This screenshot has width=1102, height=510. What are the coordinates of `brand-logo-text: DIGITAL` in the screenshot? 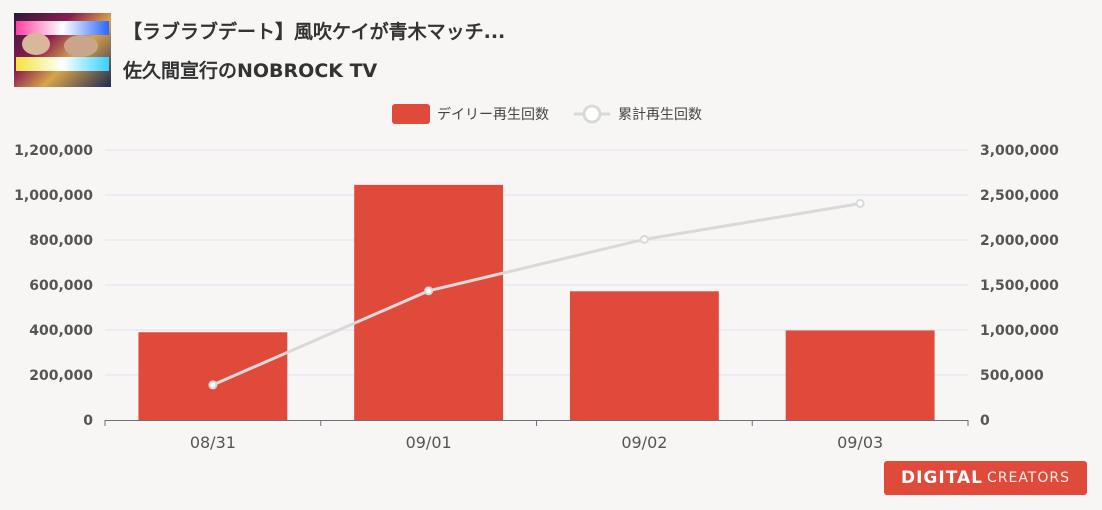 It's located at (941, 478).